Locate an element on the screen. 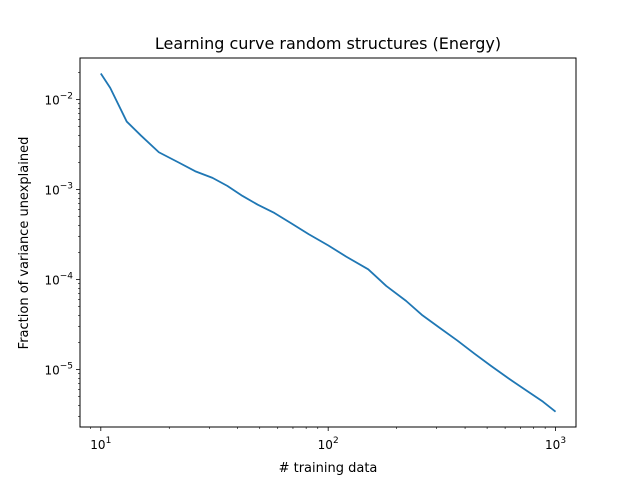  y-tick-label: 10⁻² is located at coordinates (58, 100).